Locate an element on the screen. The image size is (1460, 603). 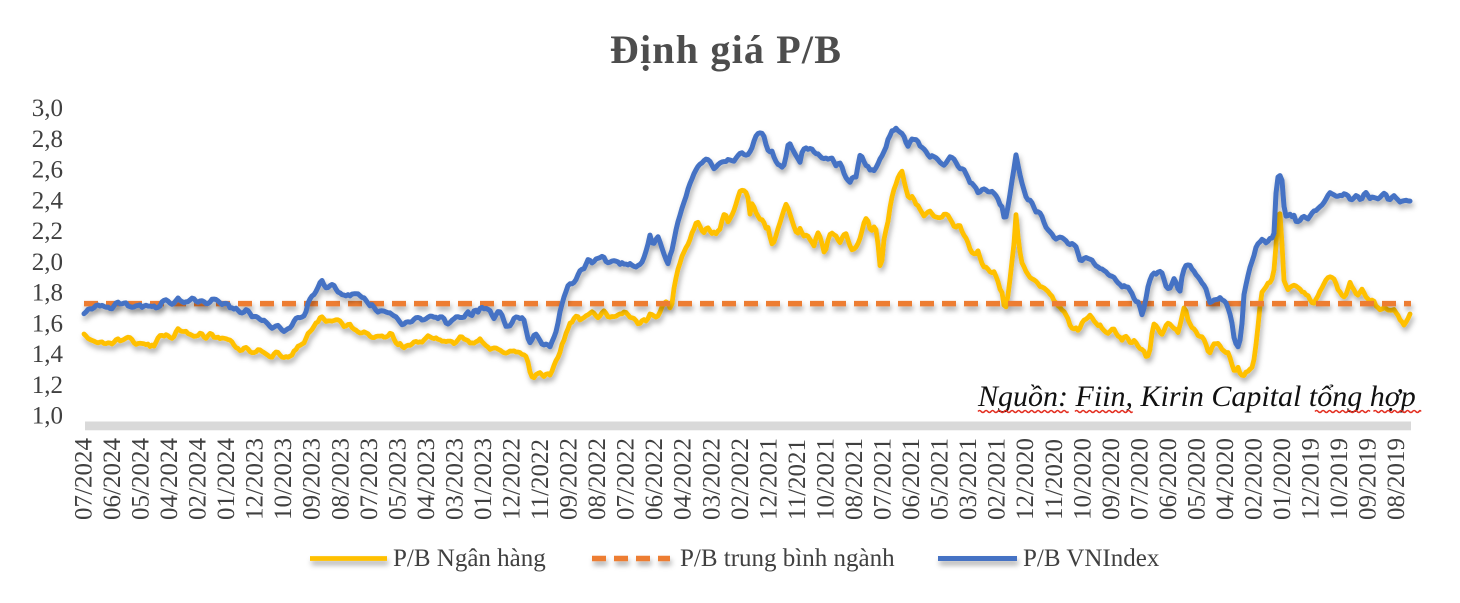
svg-text: 06/2021 is located at coordinates (911, 479).